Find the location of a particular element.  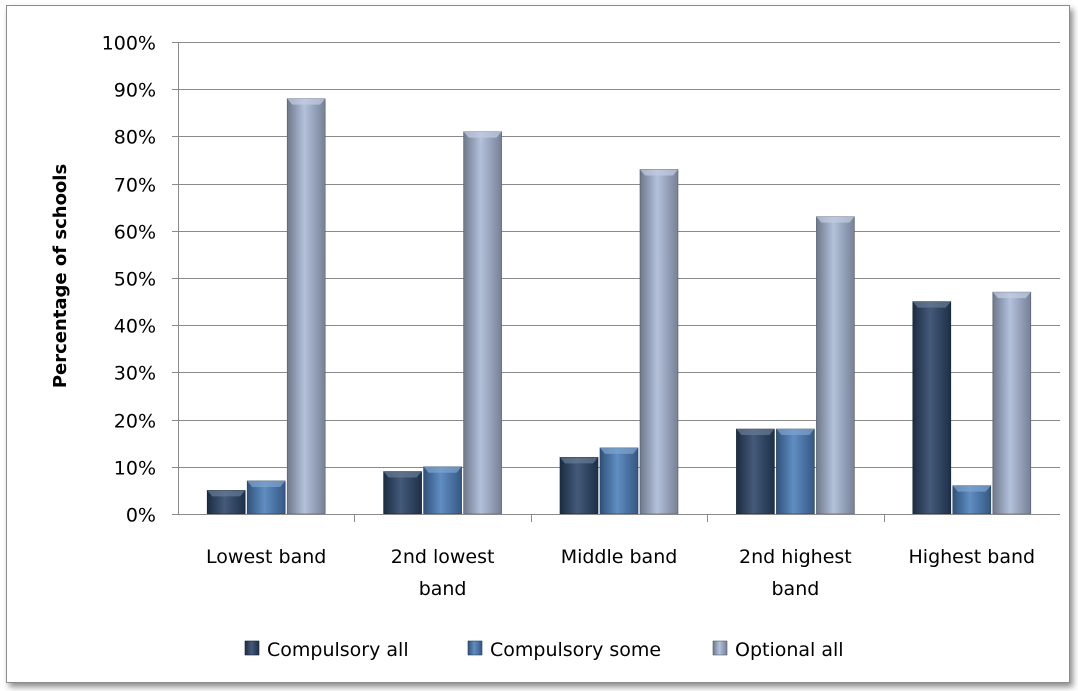

y-tick-label: 60% is located at coordinates (135, 233).